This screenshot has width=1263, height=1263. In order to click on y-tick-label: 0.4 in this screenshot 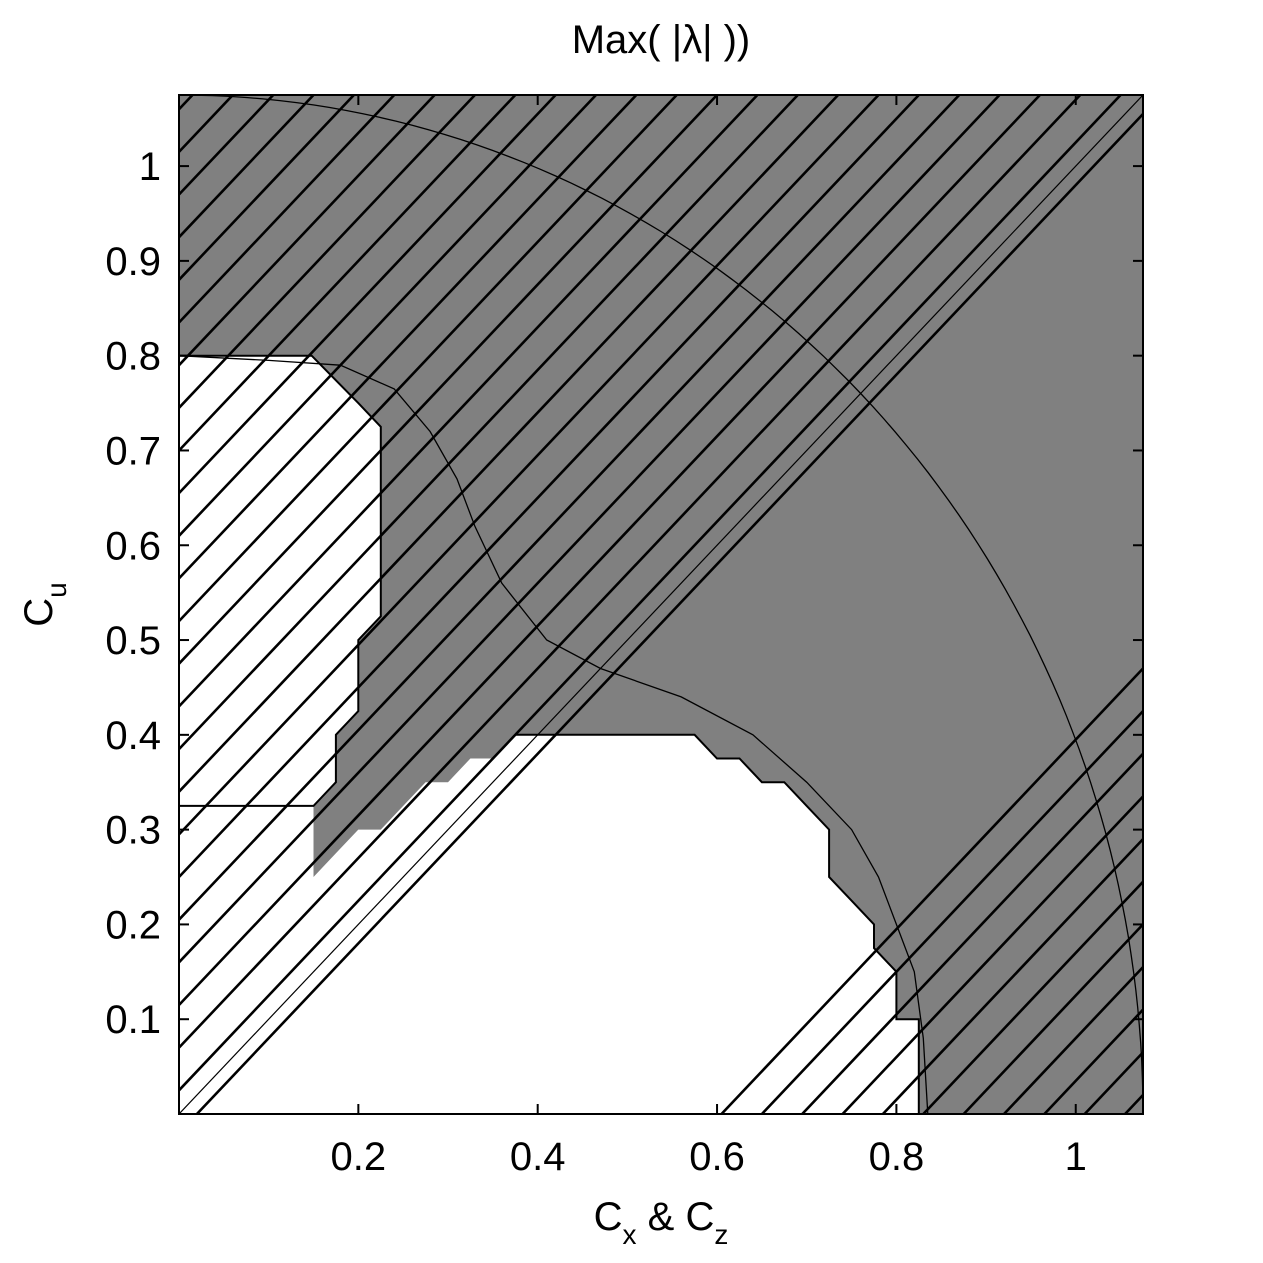, I will do `click(133, 736)`.